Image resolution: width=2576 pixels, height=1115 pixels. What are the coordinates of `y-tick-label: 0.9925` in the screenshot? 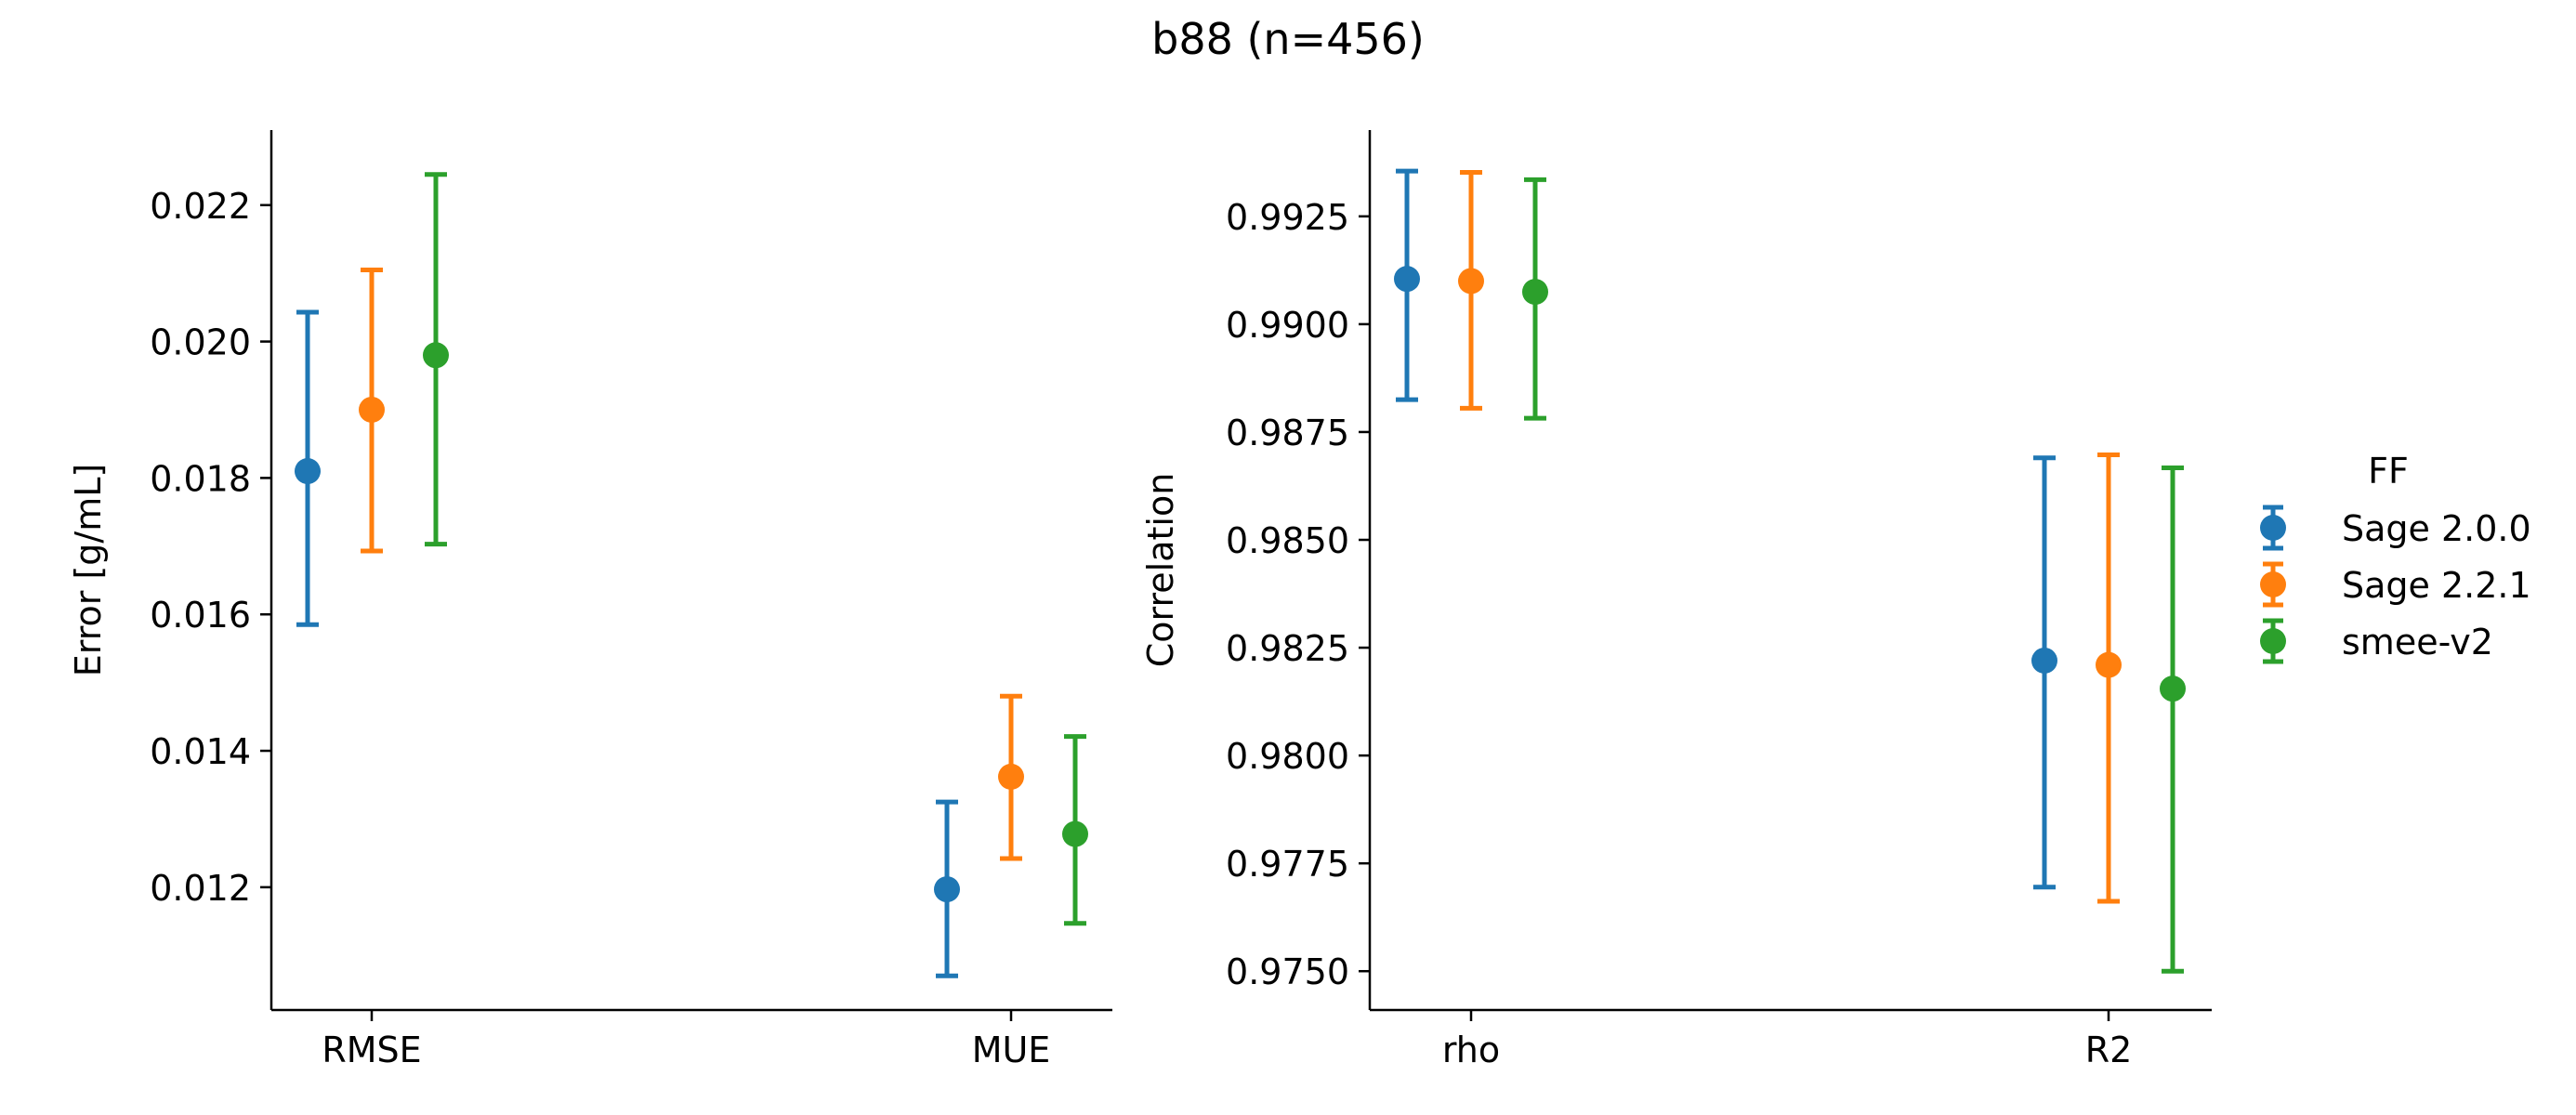 It's located at (1287, 218).